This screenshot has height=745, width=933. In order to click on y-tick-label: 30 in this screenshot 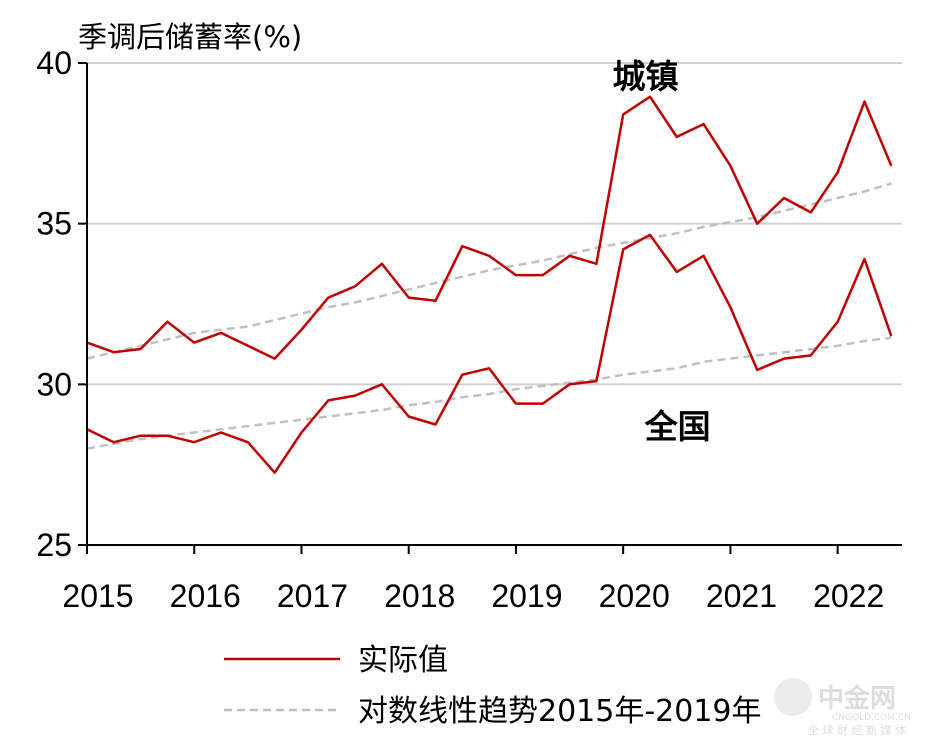, I will do `click(54, 384)`.